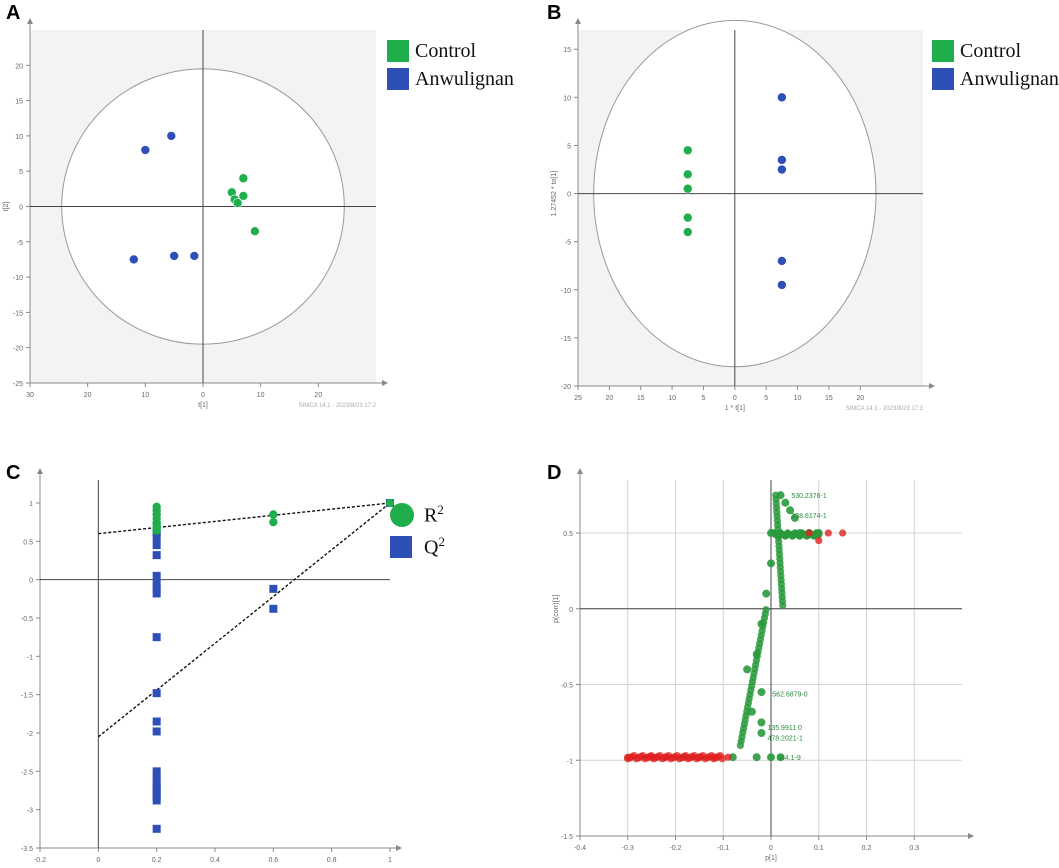 This screenshot has width=1059, height=868. Describe the element at coordinates (401, 547) in the screenshot. I see `legend-marker-q2` at that location.